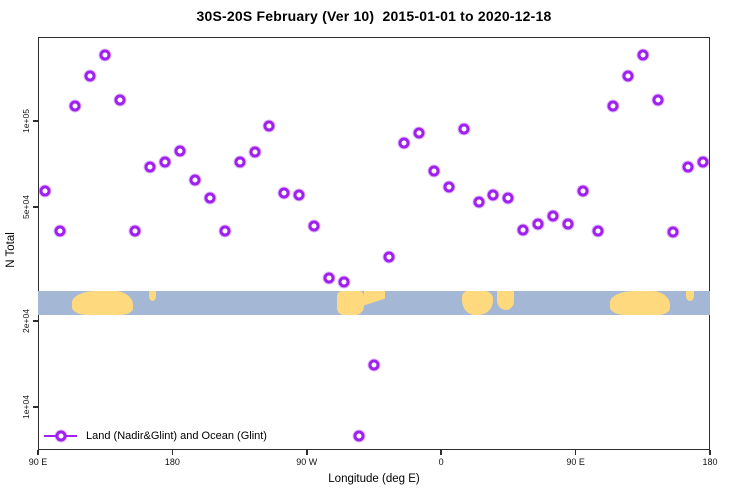 The height and width of the screenshot is (500, 750). I want to click on y-tick-label: 1e+04, so click(26, 407).